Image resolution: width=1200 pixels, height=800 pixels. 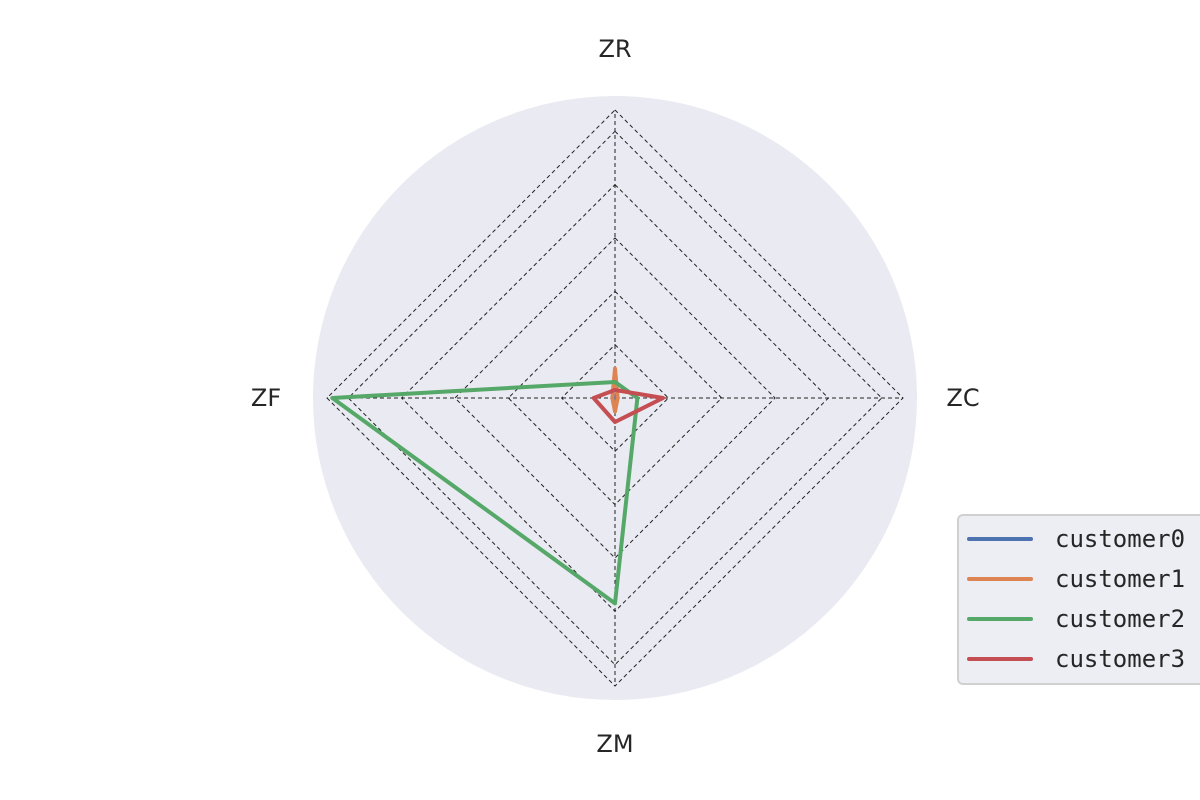 What do you see at coordinates (1120, 619) in the screenshot?
I see `legend-label: customer2` at bounding box center [1120, 619].